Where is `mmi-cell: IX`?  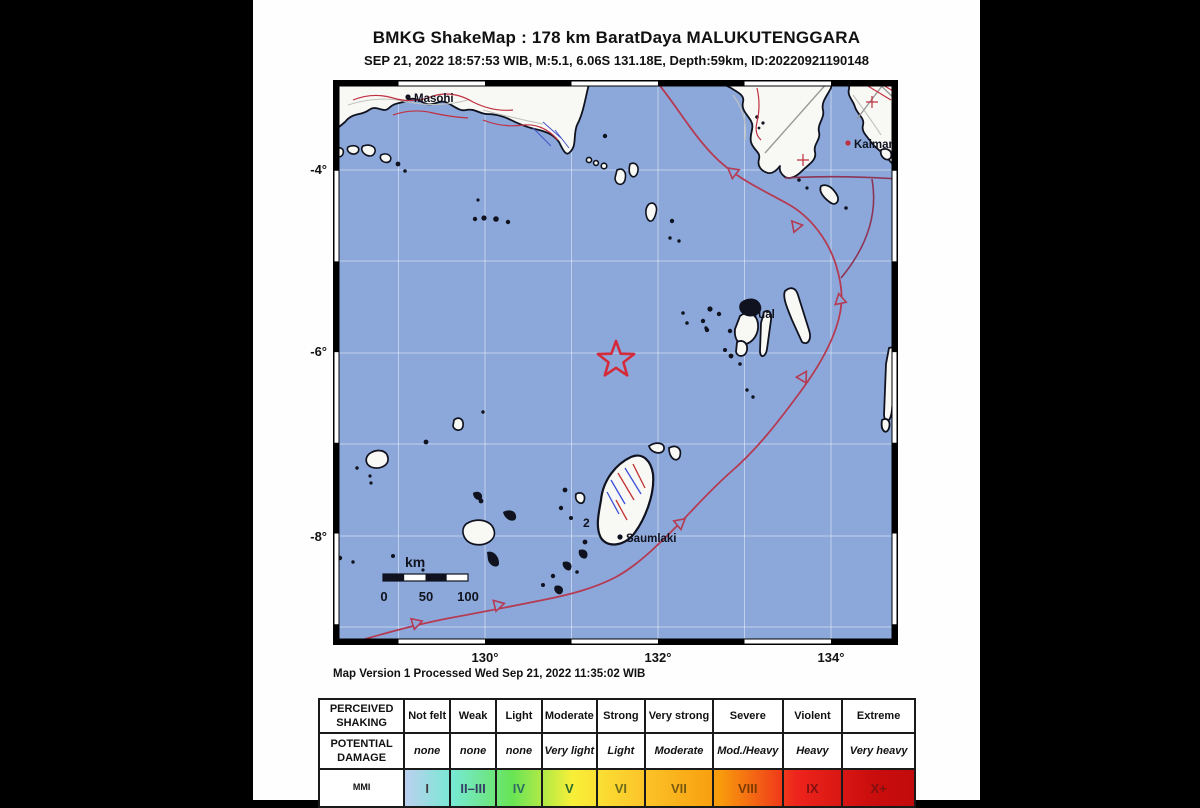
mmi-cell: IX is located at coordinates (812, 788).